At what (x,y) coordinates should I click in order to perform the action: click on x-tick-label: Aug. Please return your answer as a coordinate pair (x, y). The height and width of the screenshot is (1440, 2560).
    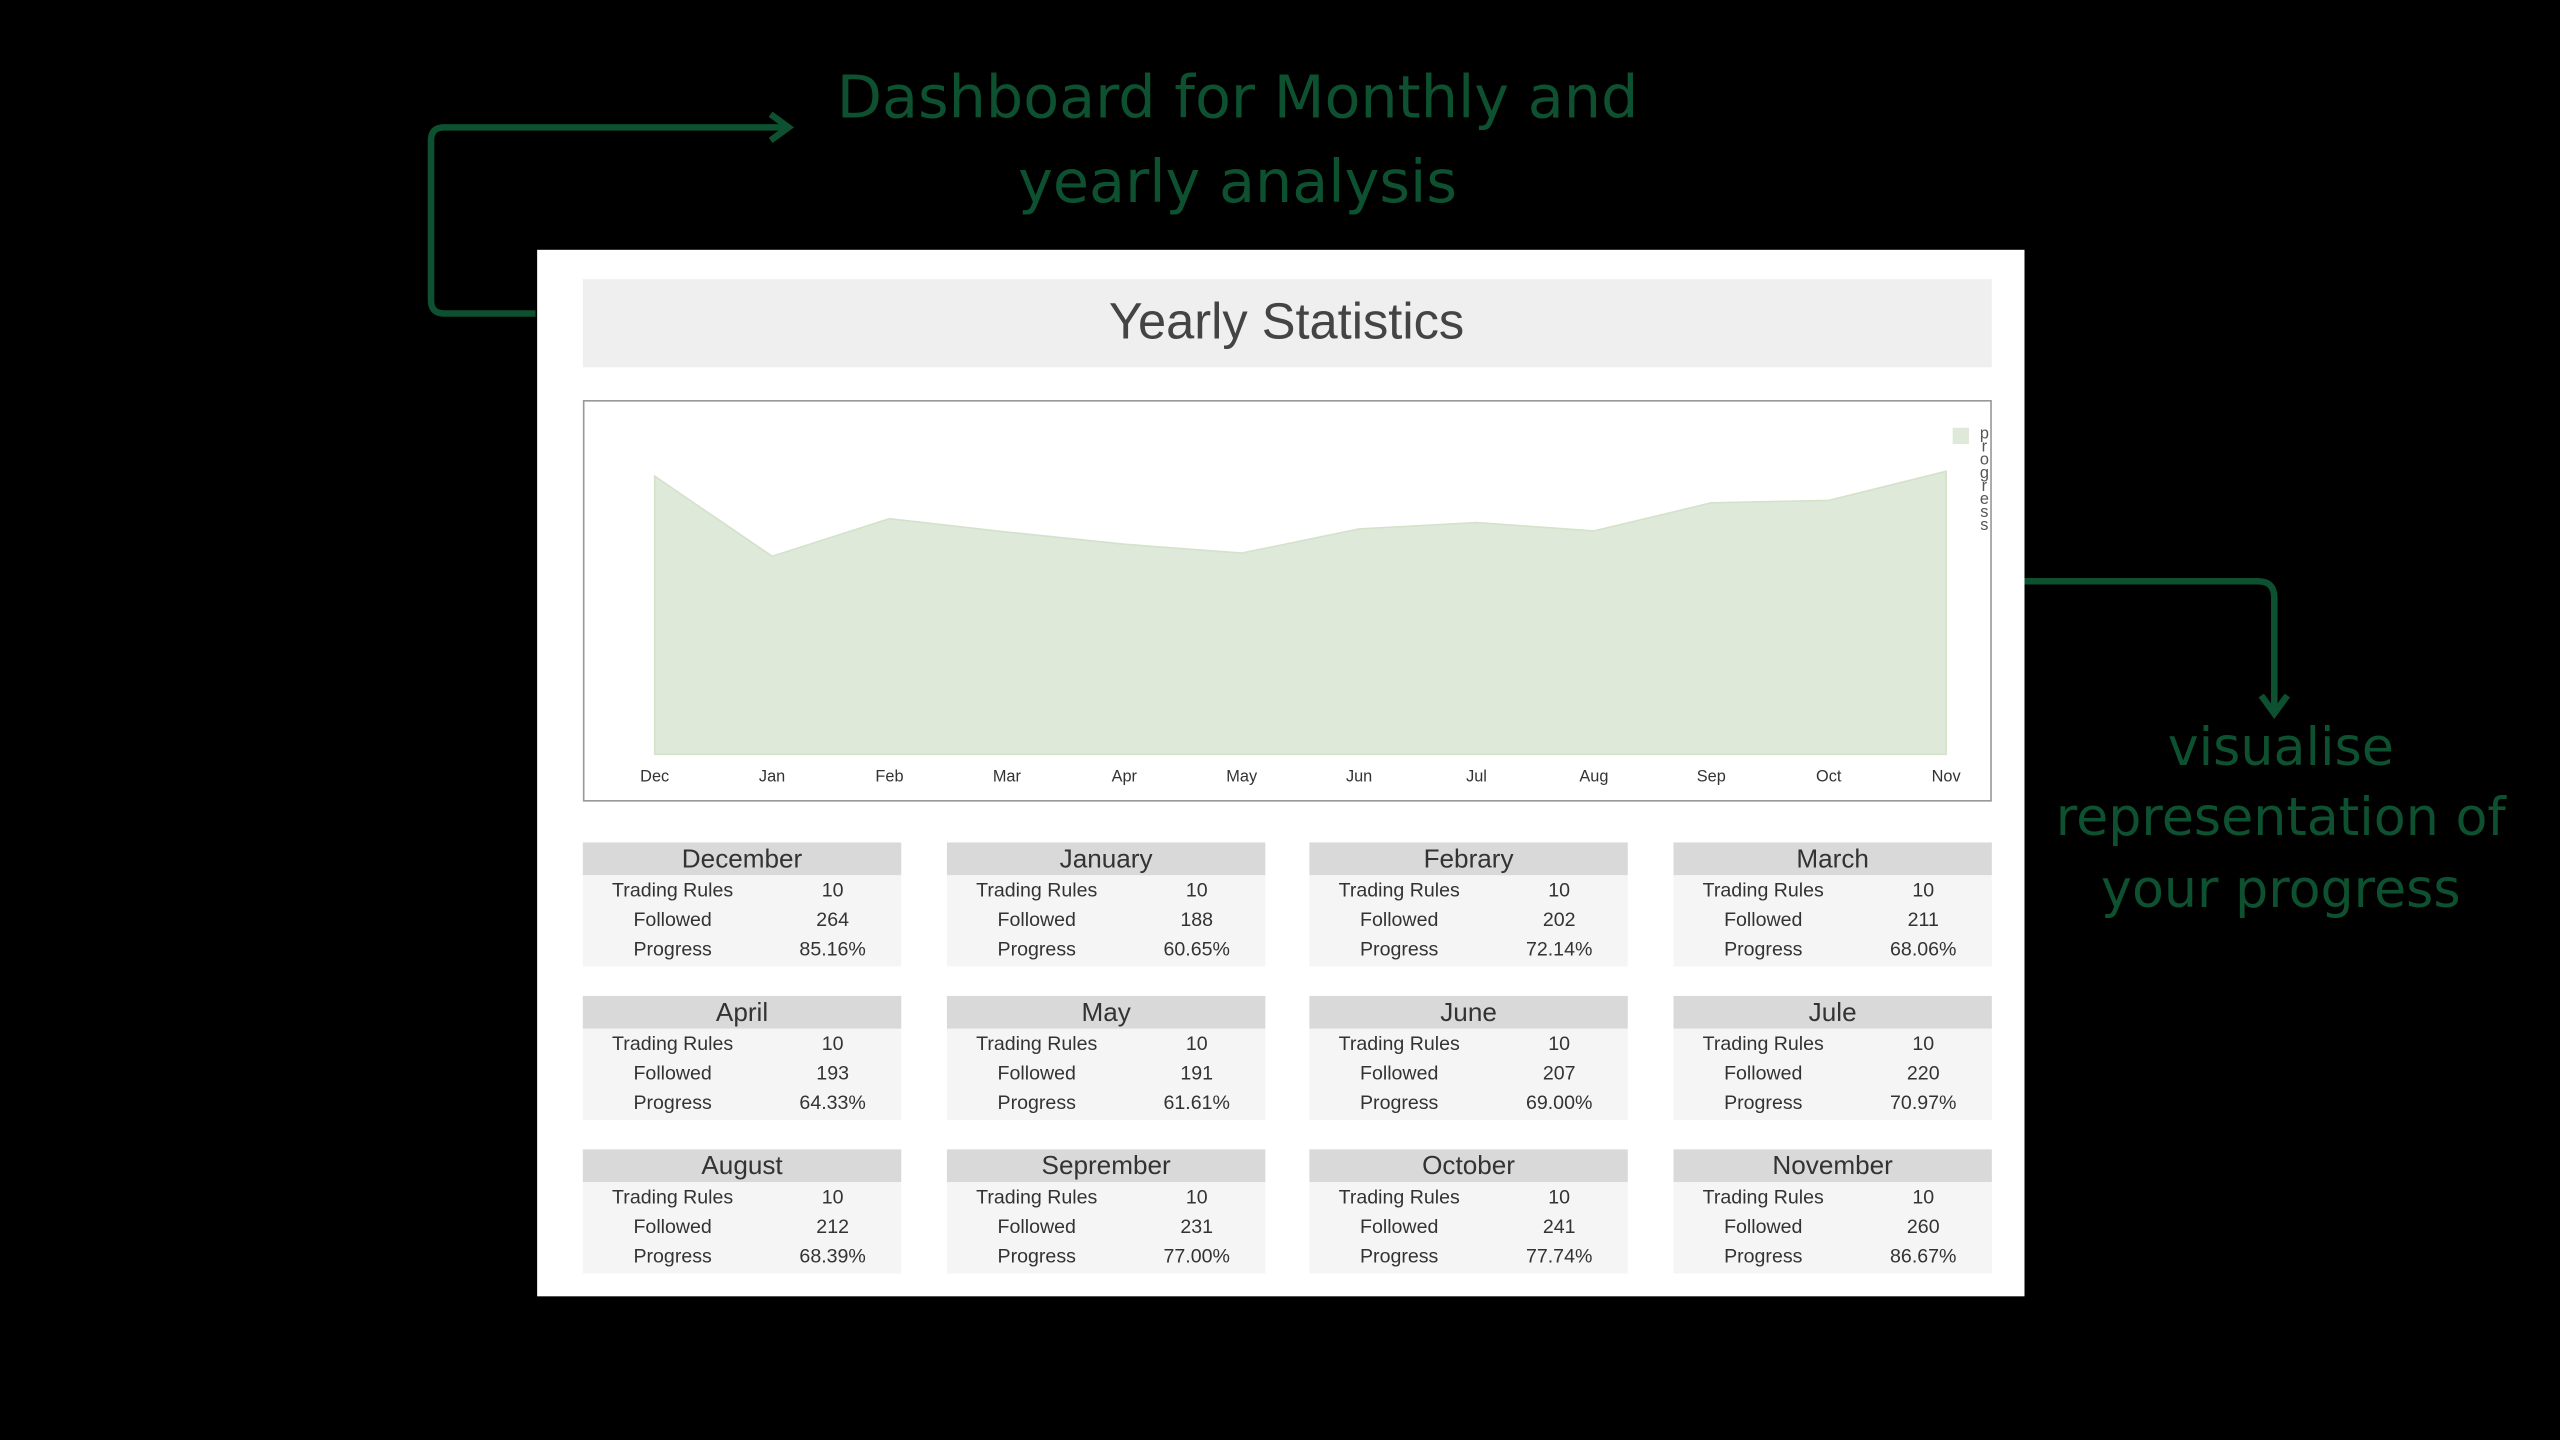
    Looking at the image, I should click on (1593, 776).